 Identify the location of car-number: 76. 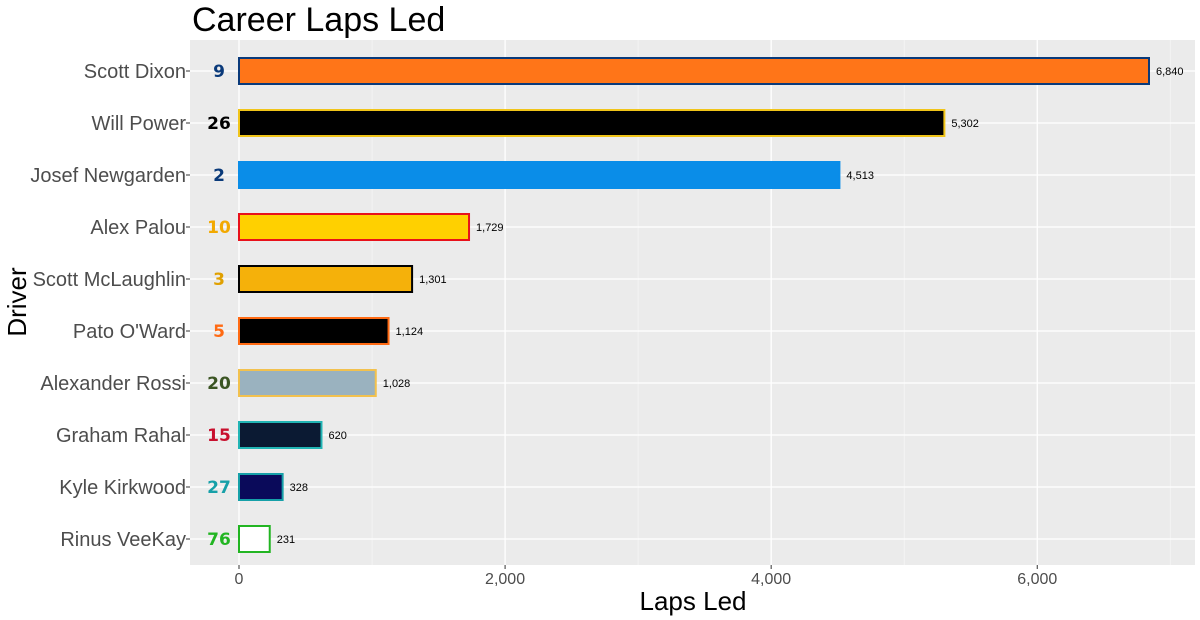
(219, 540).